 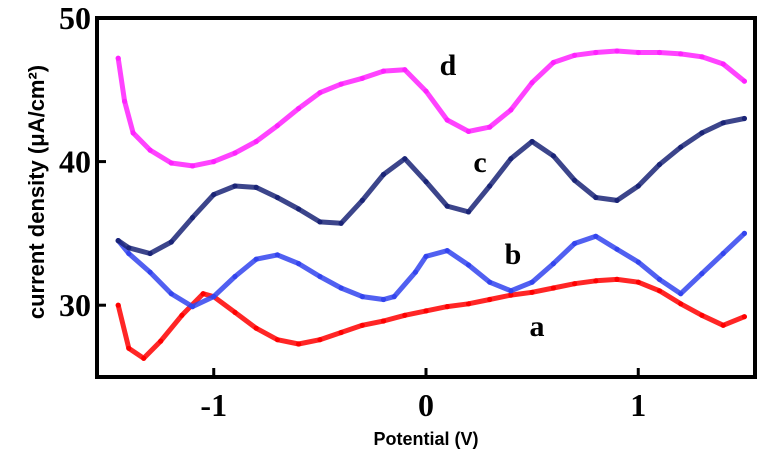 I want to click on x-tick-label: 0, so click(x=426, y=405).